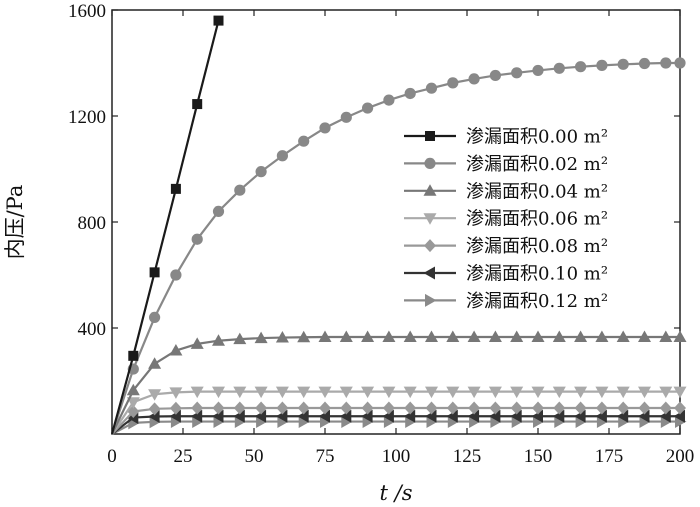 This screenshot has width=700, height=507. I want to click on y-tick-label: 400, so click(92, 329).